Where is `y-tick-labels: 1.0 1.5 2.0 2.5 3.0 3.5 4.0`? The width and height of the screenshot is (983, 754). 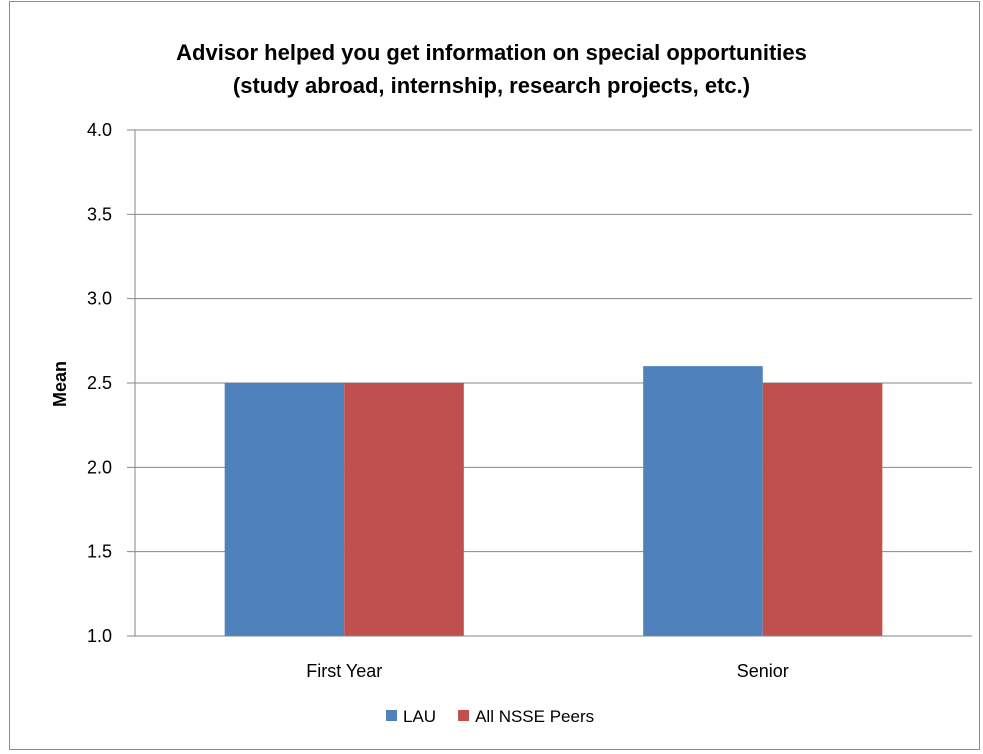
y-tick-labels: 1.0 1.5 2.0 2.5 3.0 3.5 4.0 is located at coordinates (99, 383).